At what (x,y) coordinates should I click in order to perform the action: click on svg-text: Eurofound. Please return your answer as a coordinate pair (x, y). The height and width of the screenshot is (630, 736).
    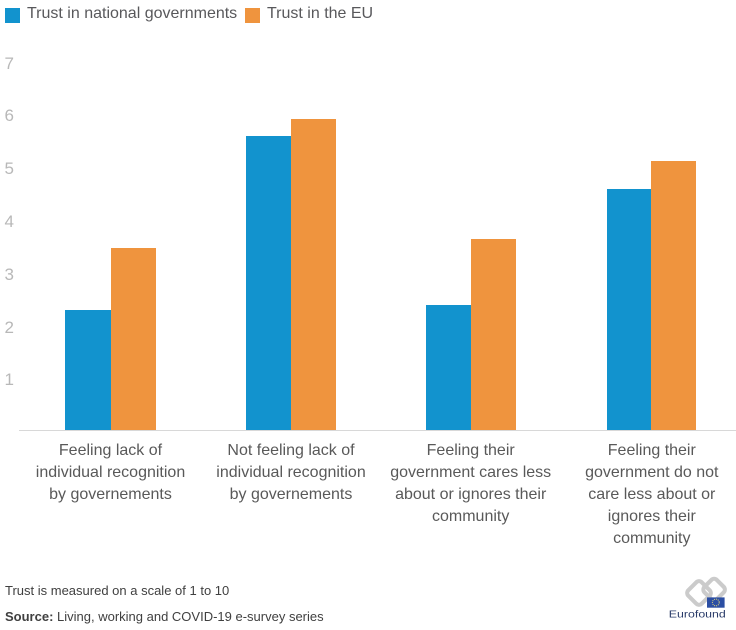
    Looking at the image, I should click on (697, 615).